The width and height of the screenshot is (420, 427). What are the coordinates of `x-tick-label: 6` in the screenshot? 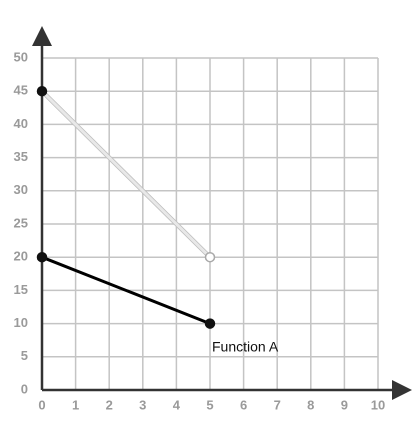 It's located at (243, 404).